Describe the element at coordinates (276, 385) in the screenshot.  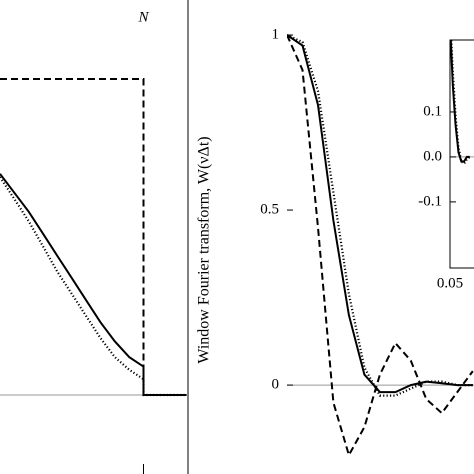
I see `y-tick-label: 0` at that location.